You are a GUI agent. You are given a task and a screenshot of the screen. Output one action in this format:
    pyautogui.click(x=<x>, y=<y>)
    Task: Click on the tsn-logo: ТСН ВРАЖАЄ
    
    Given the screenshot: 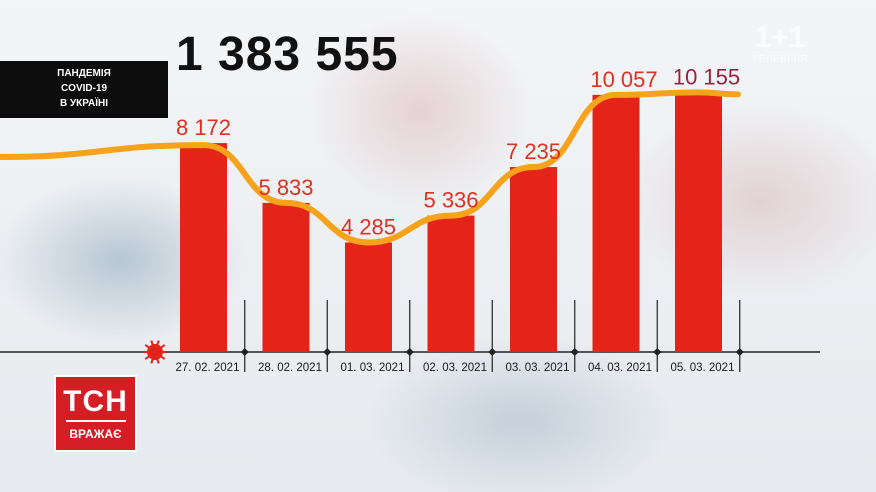 What is the action you would take?
    pyautogui.click(x=95, y=413)
    